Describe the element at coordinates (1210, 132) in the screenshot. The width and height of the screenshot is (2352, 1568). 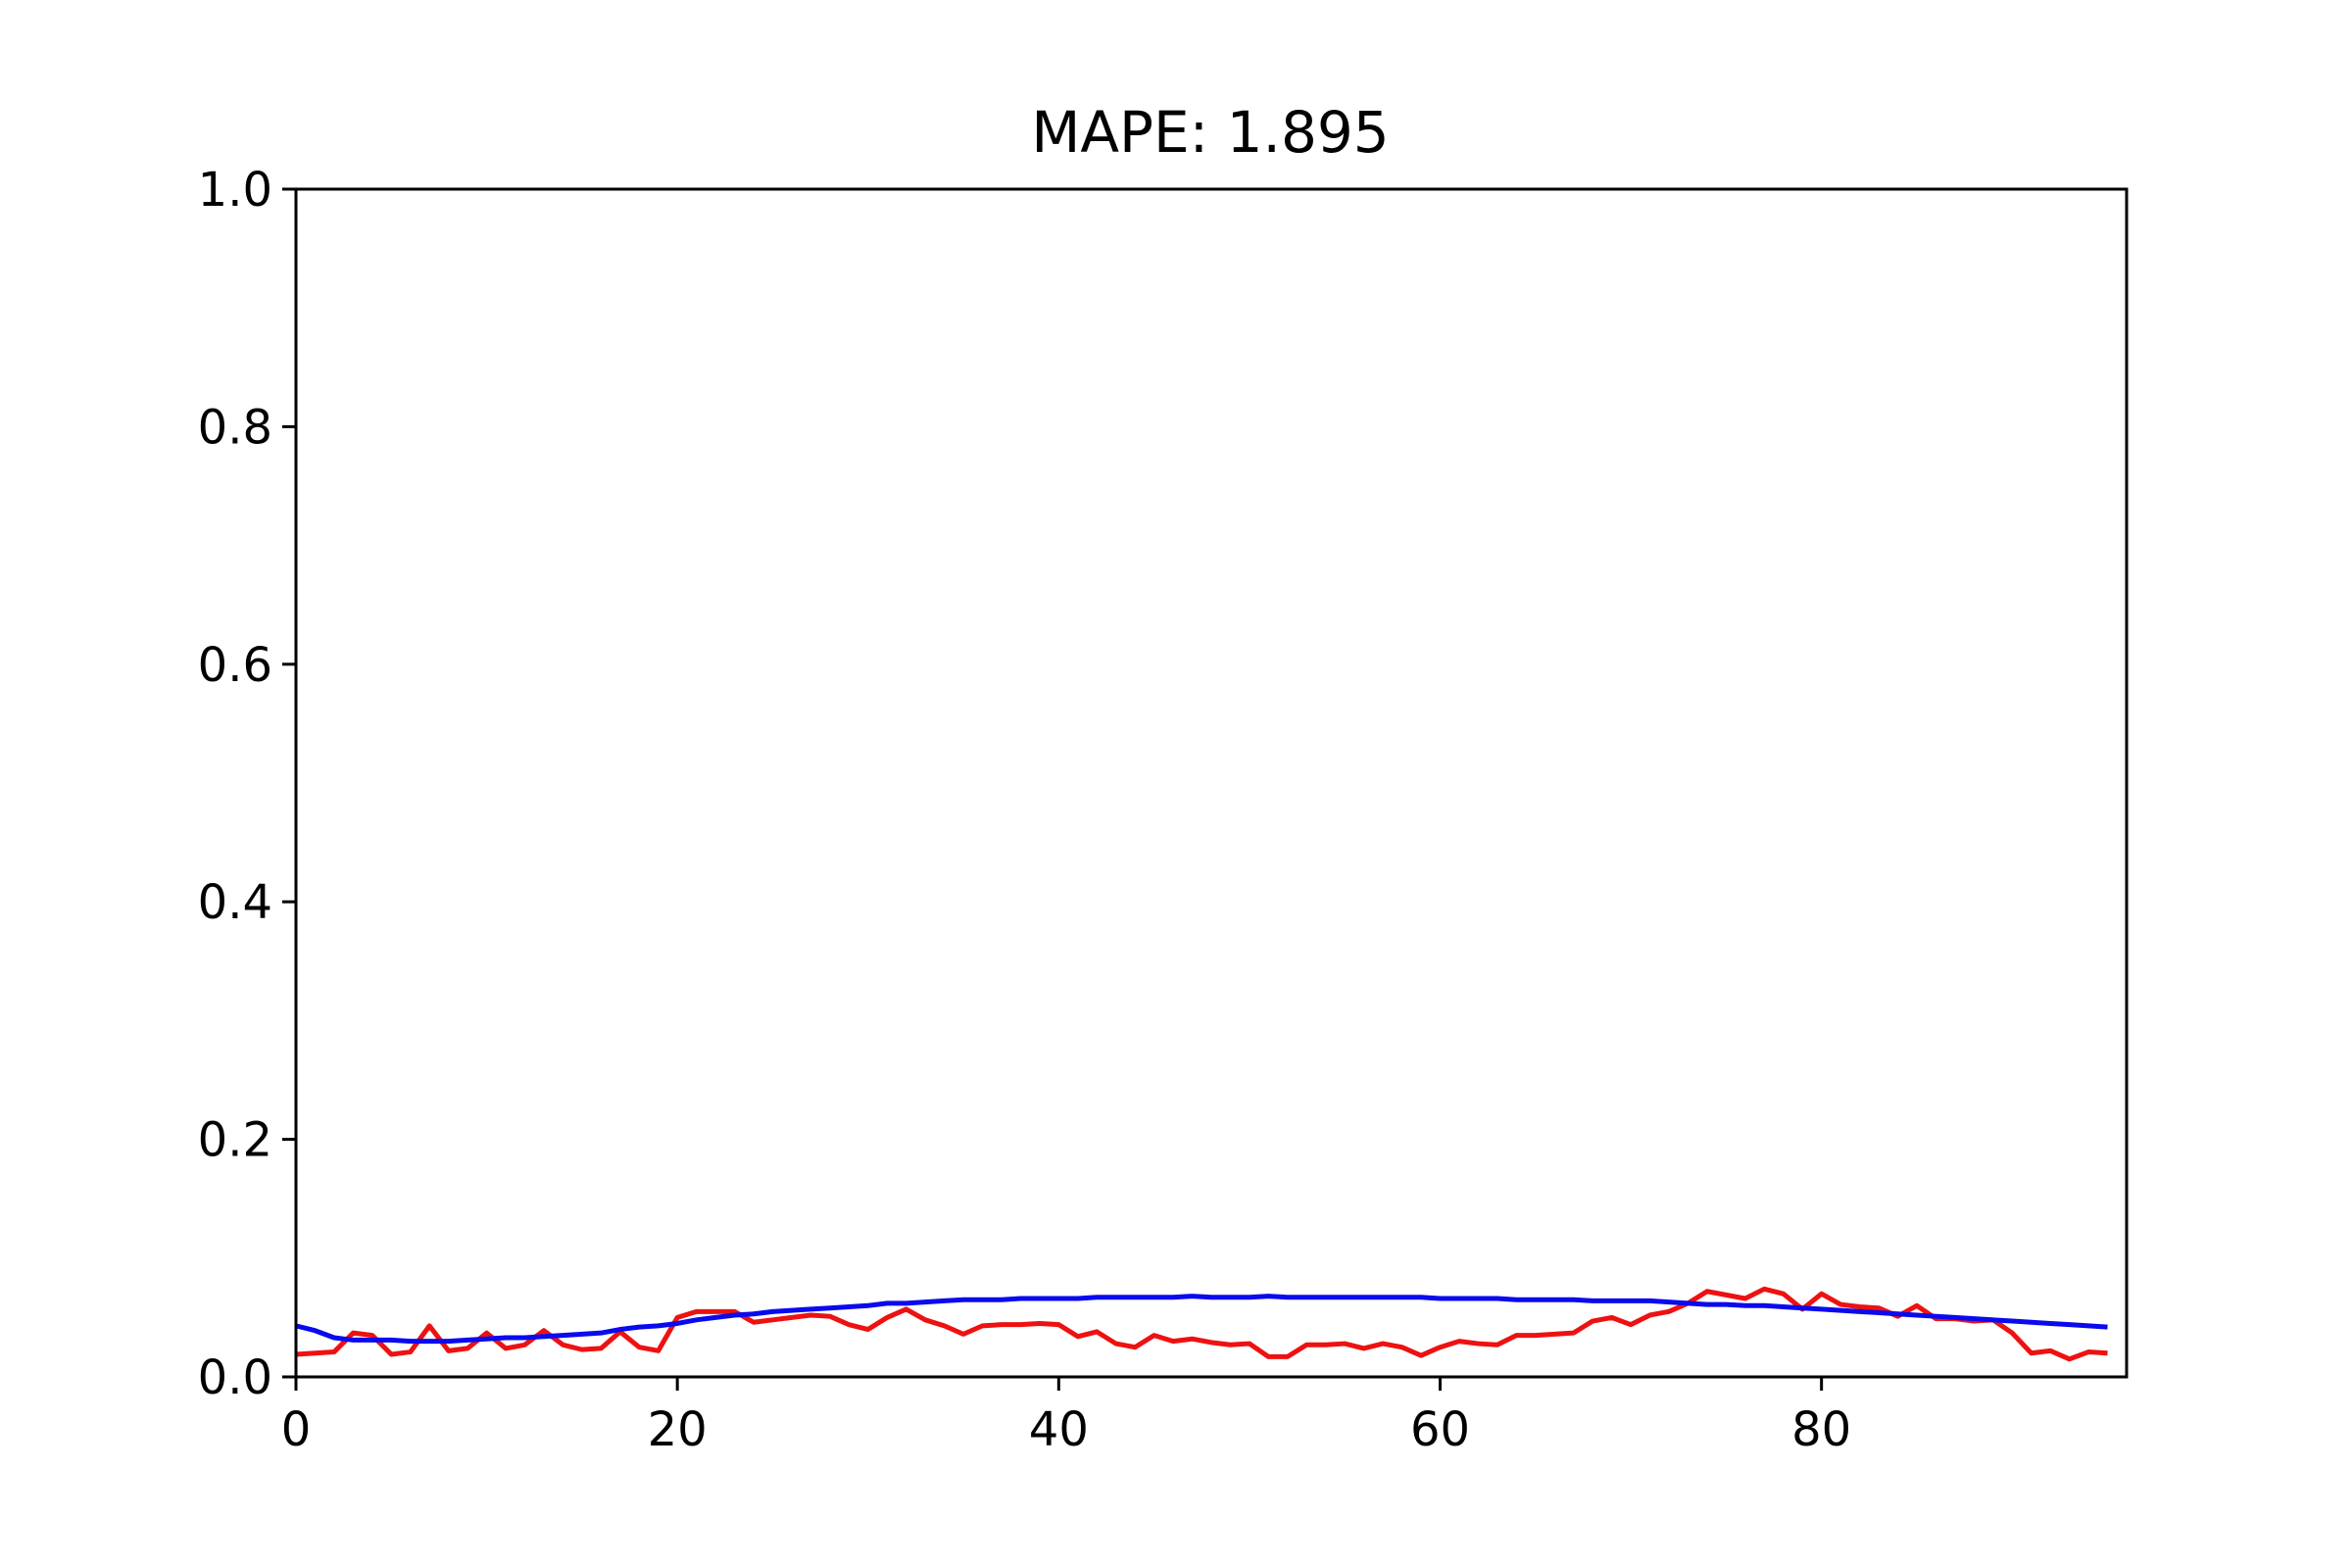
I see `chart-title: MAPE: 1.895` at that location.